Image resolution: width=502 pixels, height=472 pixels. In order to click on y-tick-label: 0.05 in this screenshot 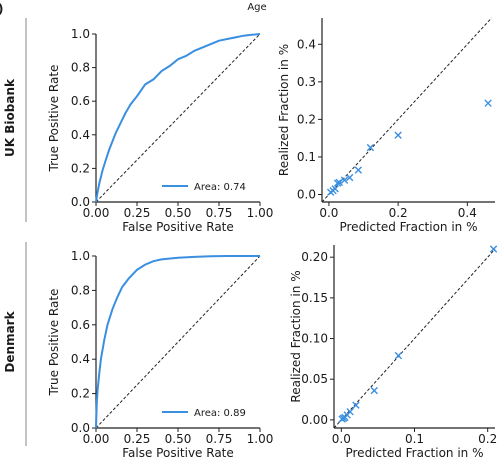, I will do `click(314, 379)`.